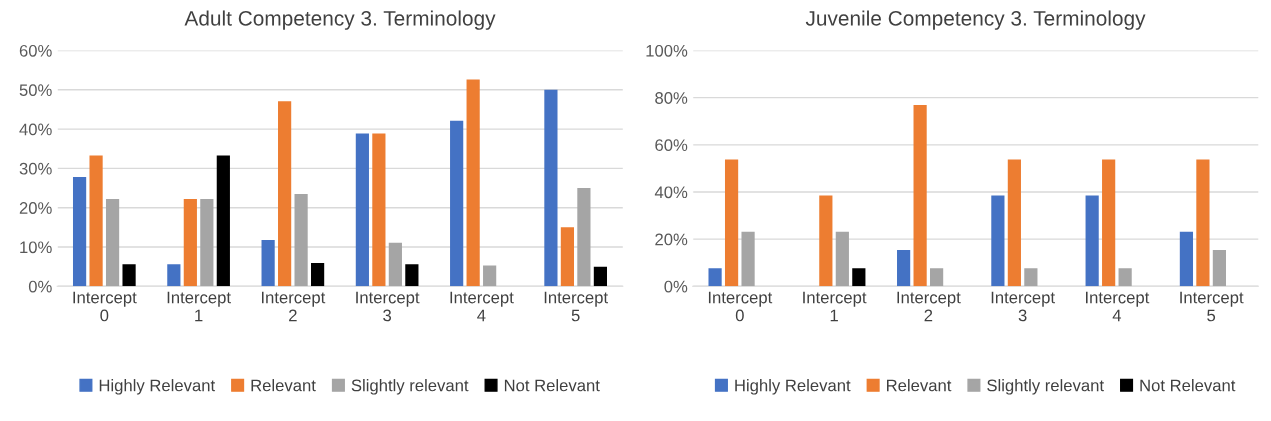 The height and width of the screenshot is (421, 1271). Describe the element at coordinates (35, 168) in the screenshot. I see `y-tick-label: 30%` at that location.